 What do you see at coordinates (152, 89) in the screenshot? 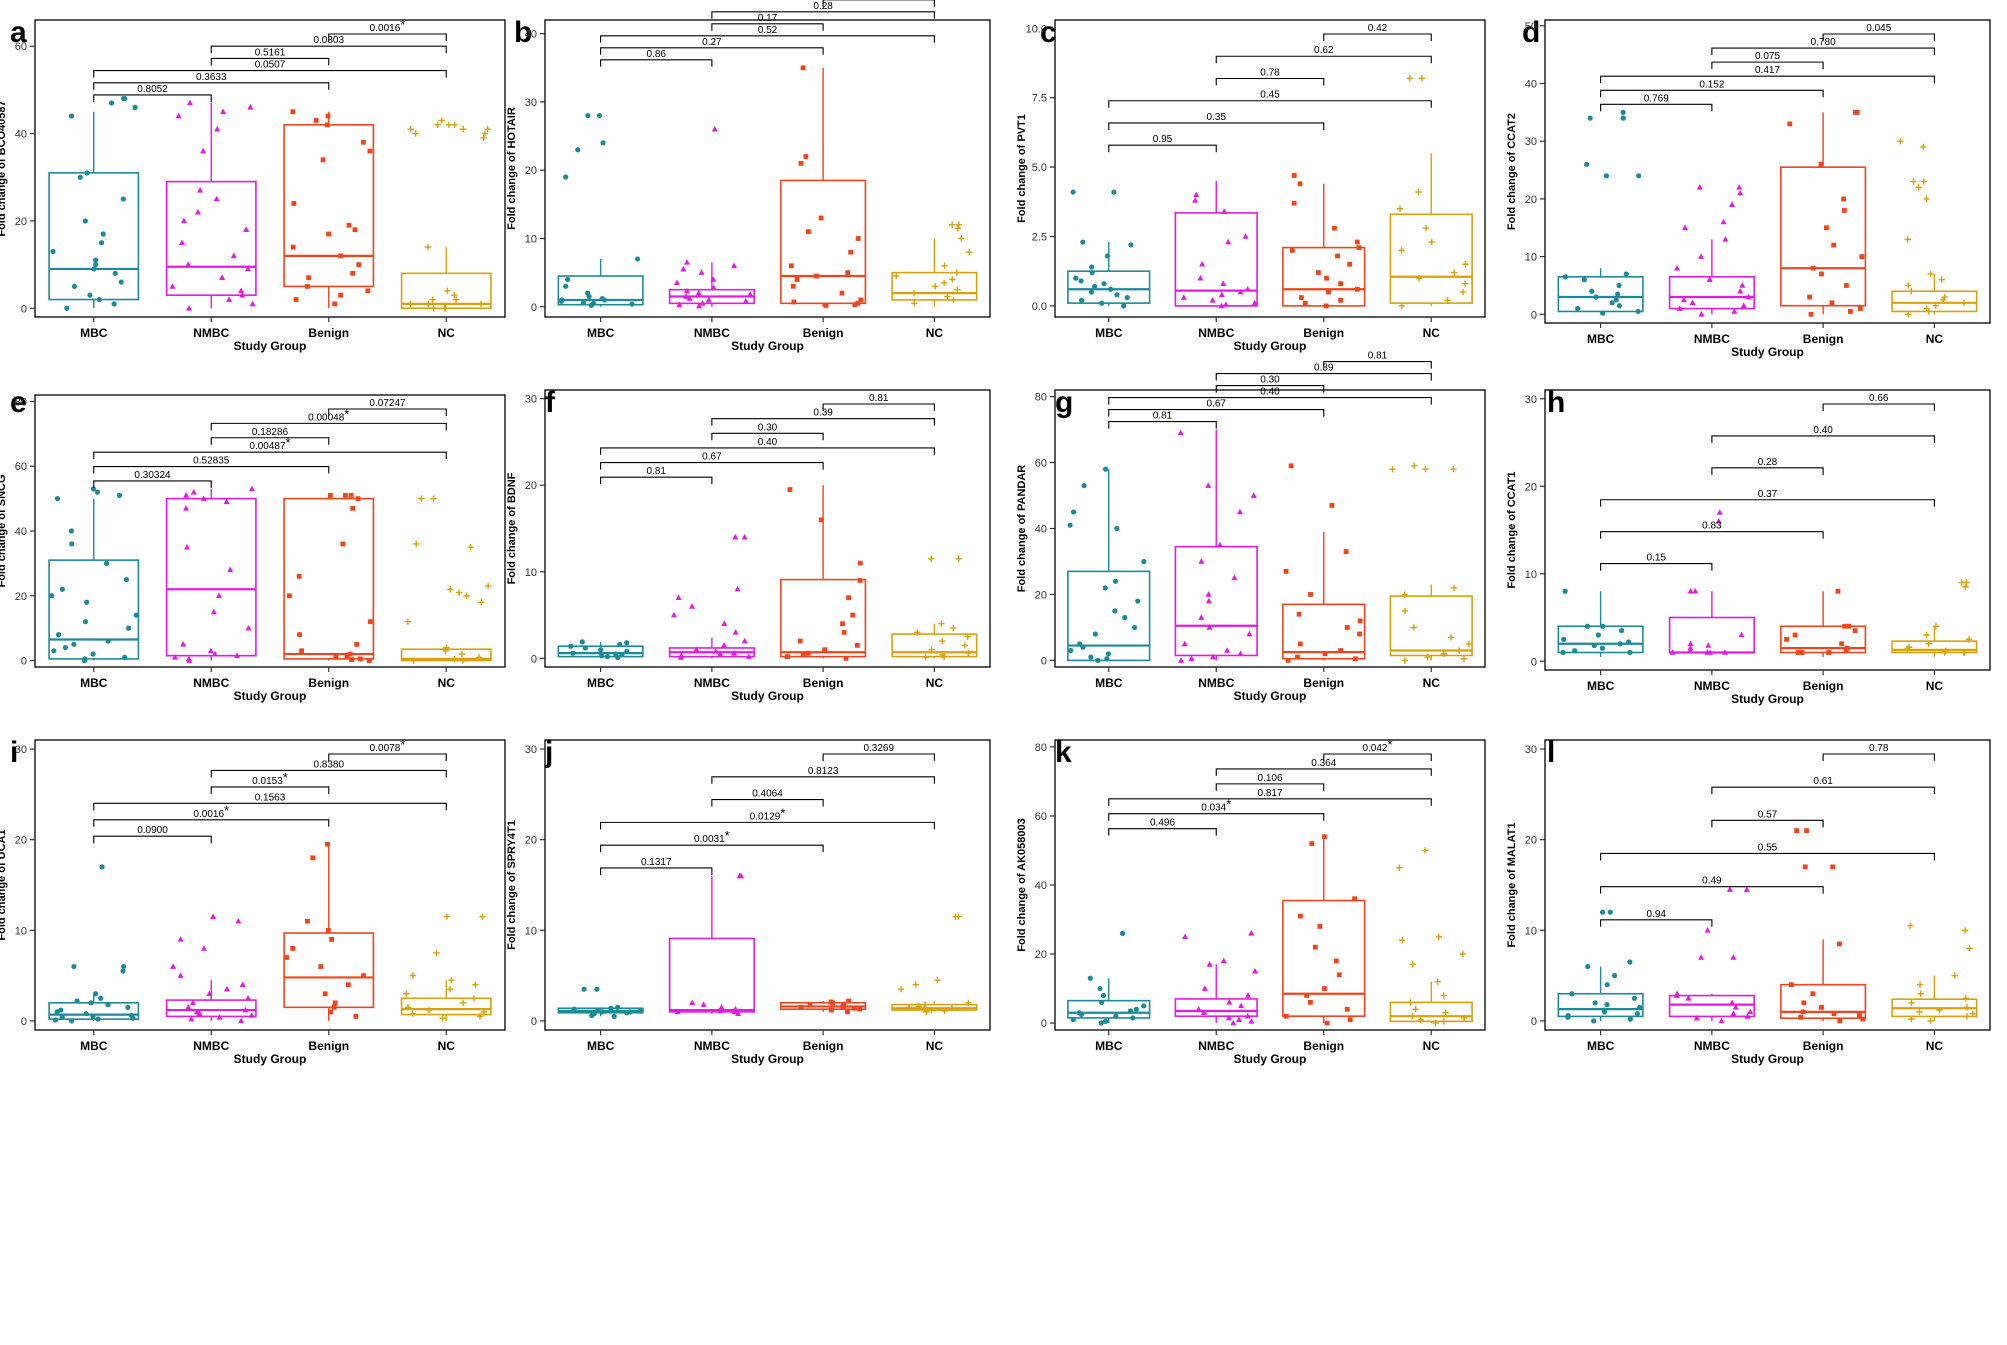
I see `p-value-label: 0.8052` at bounding box center [152, 89].